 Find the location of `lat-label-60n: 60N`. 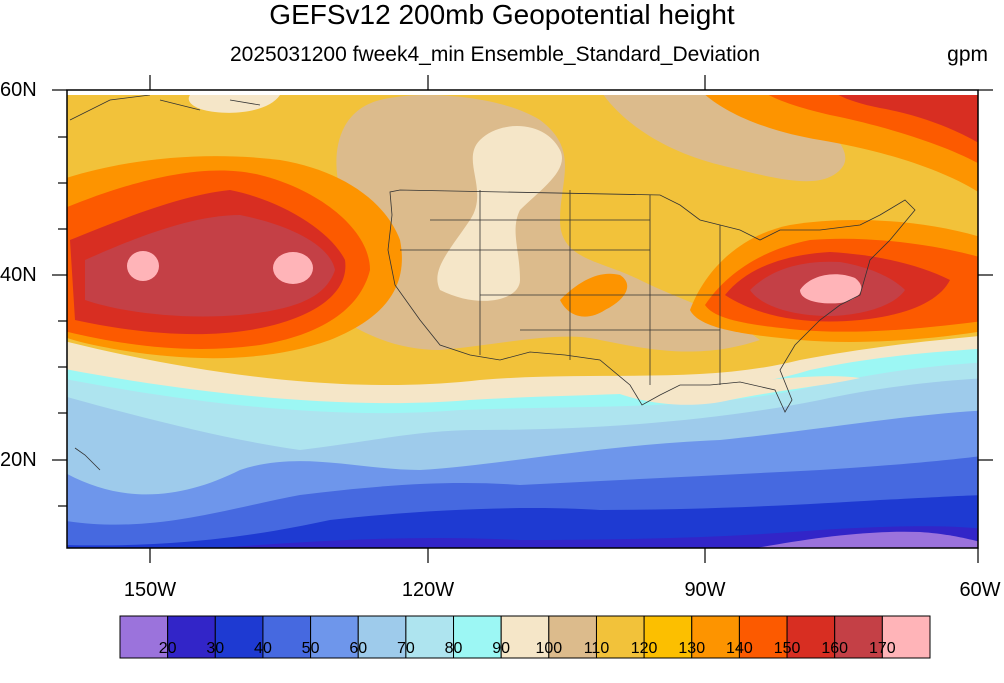

lat-label-60n: 60N is located at coordinates (18, 90).